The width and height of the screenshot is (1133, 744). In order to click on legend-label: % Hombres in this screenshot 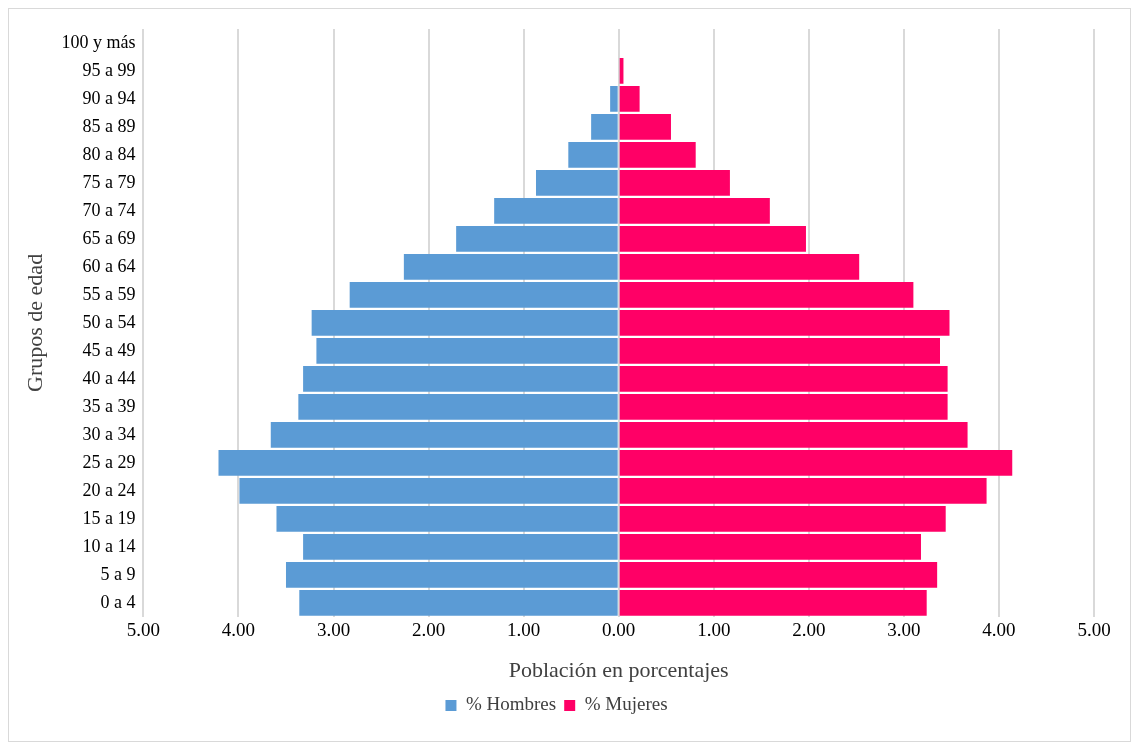, I will do `click(511, 704)`.